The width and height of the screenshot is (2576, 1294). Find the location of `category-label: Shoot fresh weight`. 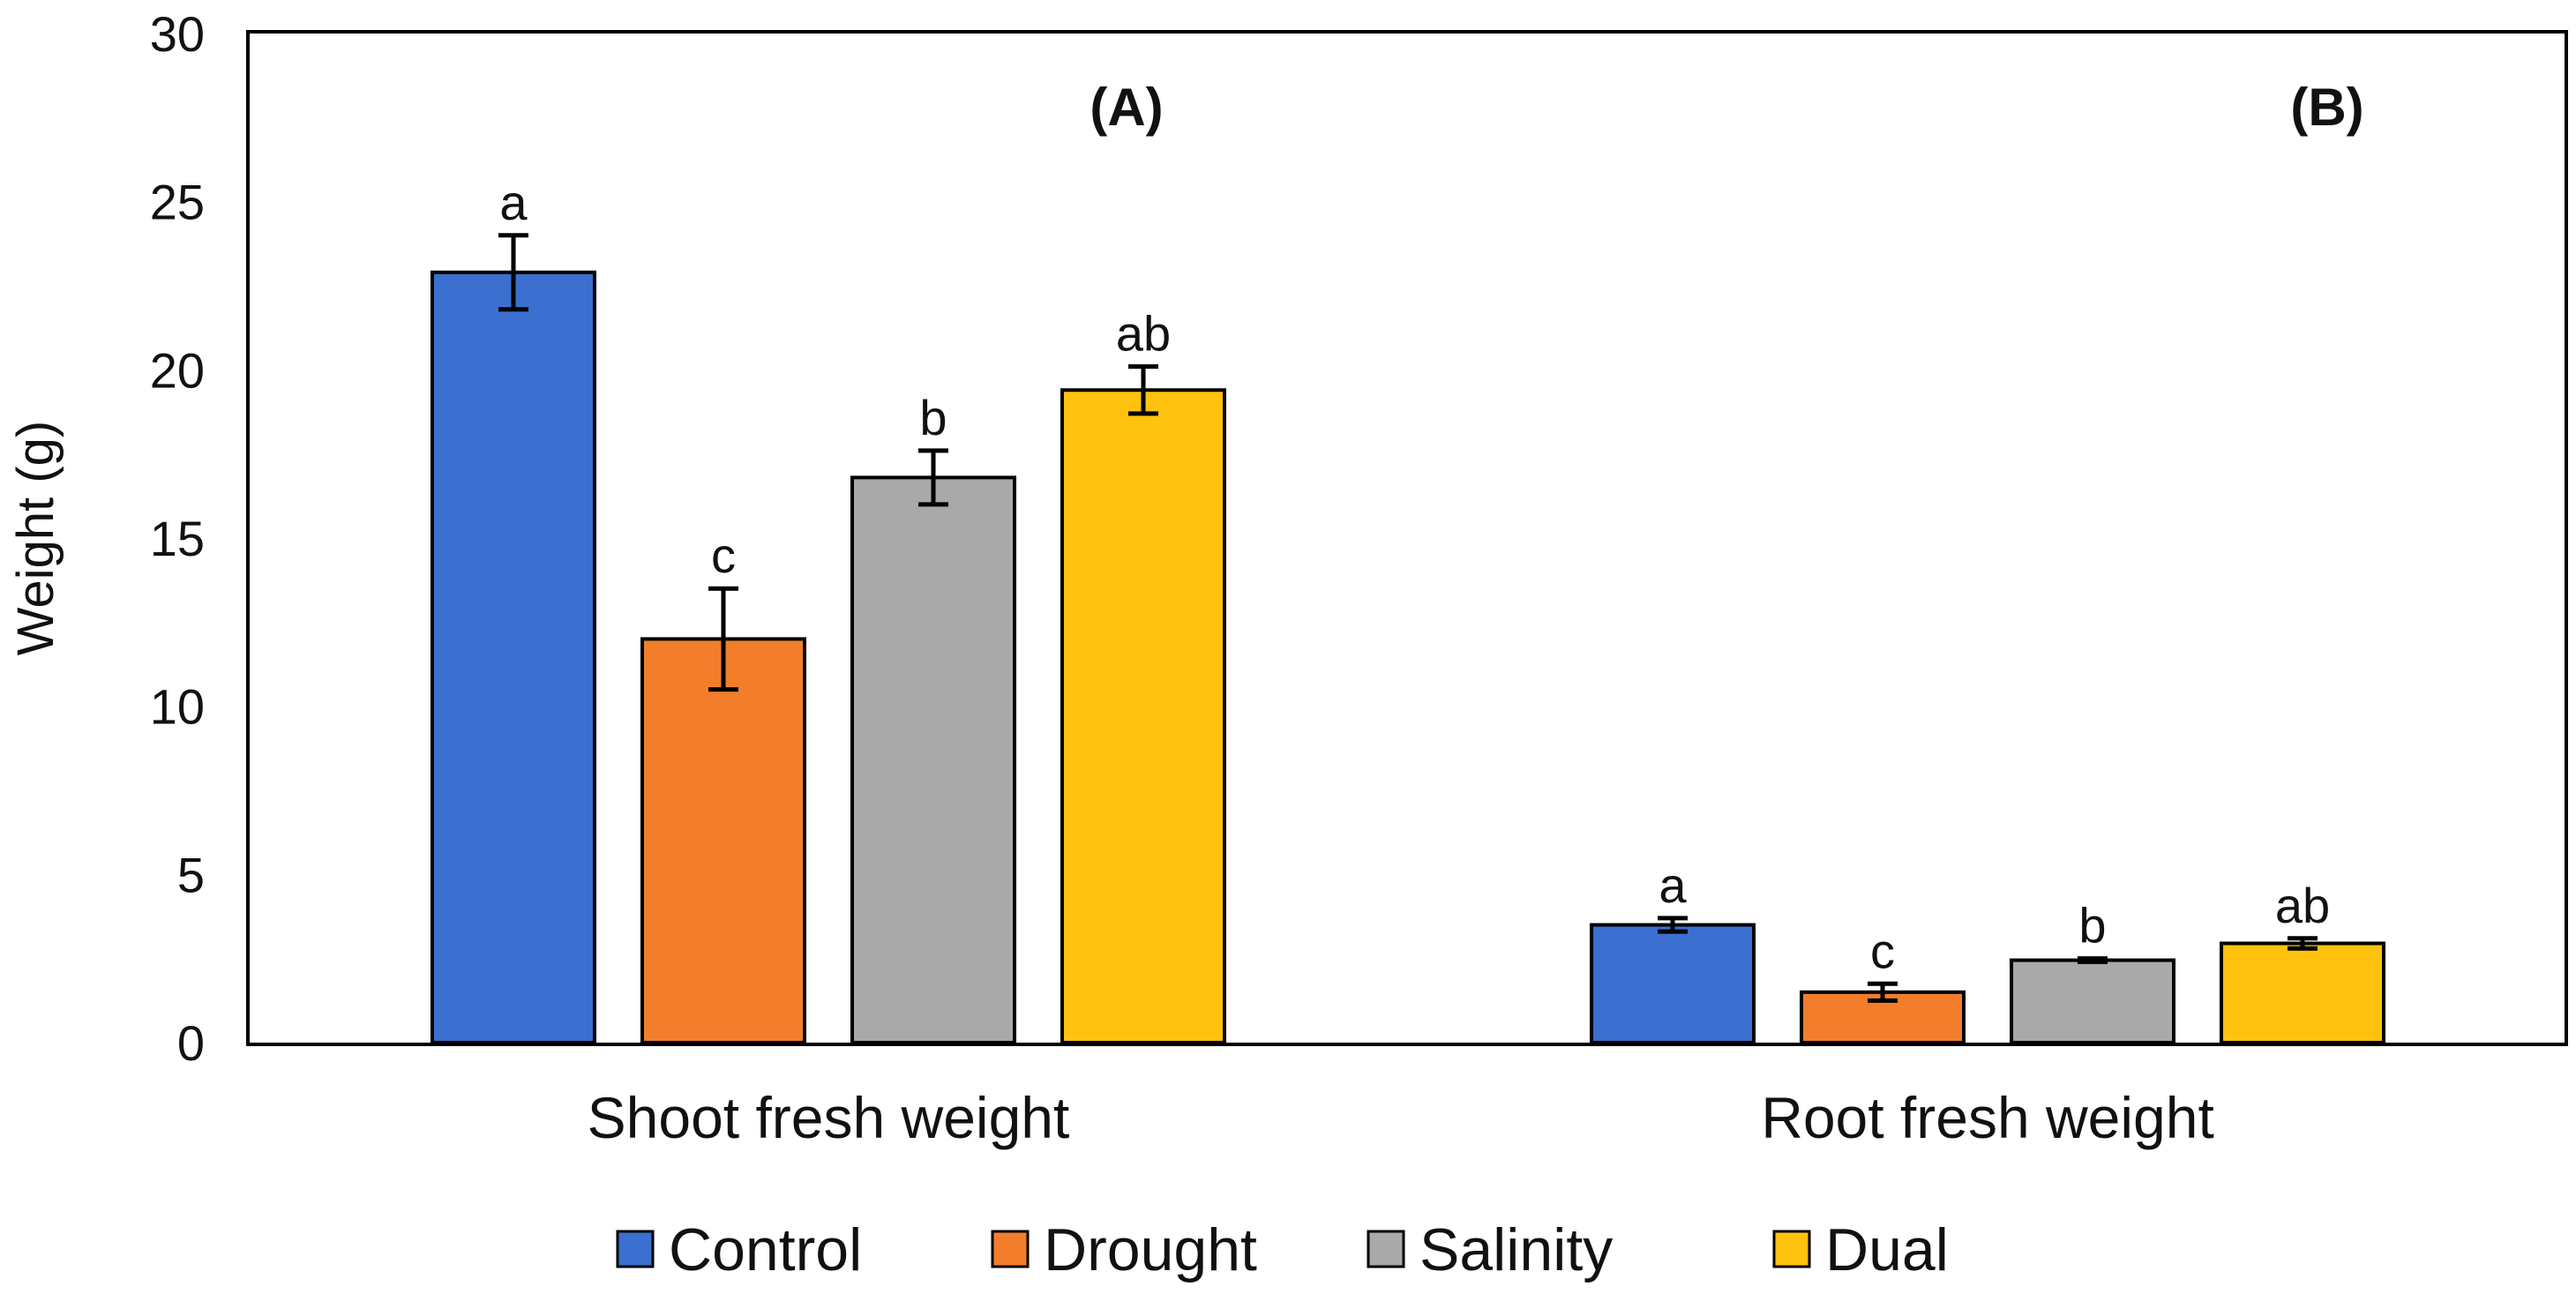

category-label: Shoot fresh weight is located at coordinates (829, 1117).